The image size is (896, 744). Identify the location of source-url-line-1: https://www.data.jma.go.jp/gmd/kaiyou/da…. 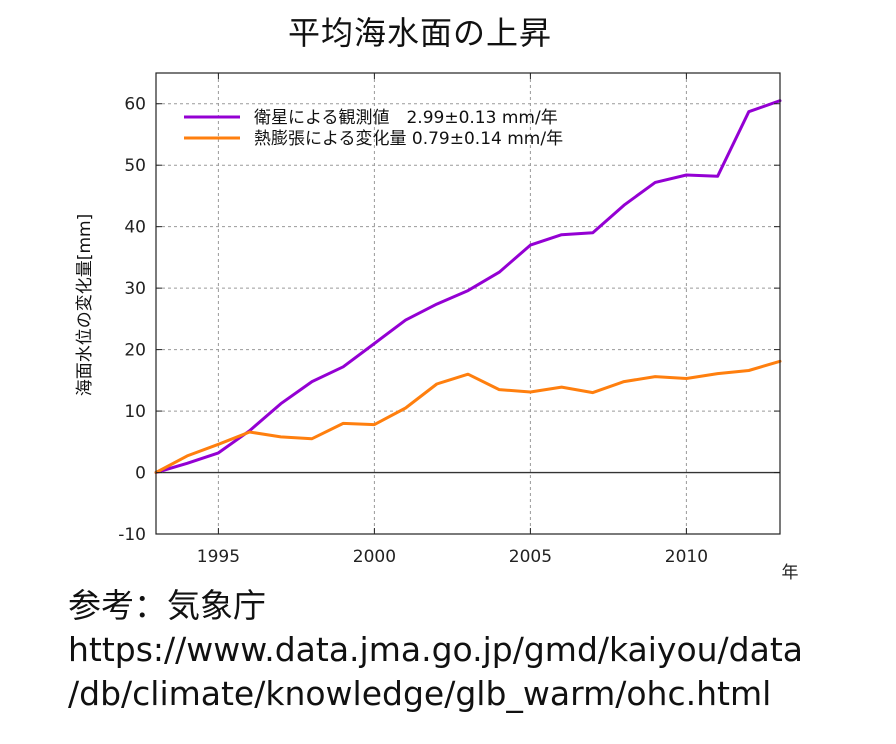
(436, 649).